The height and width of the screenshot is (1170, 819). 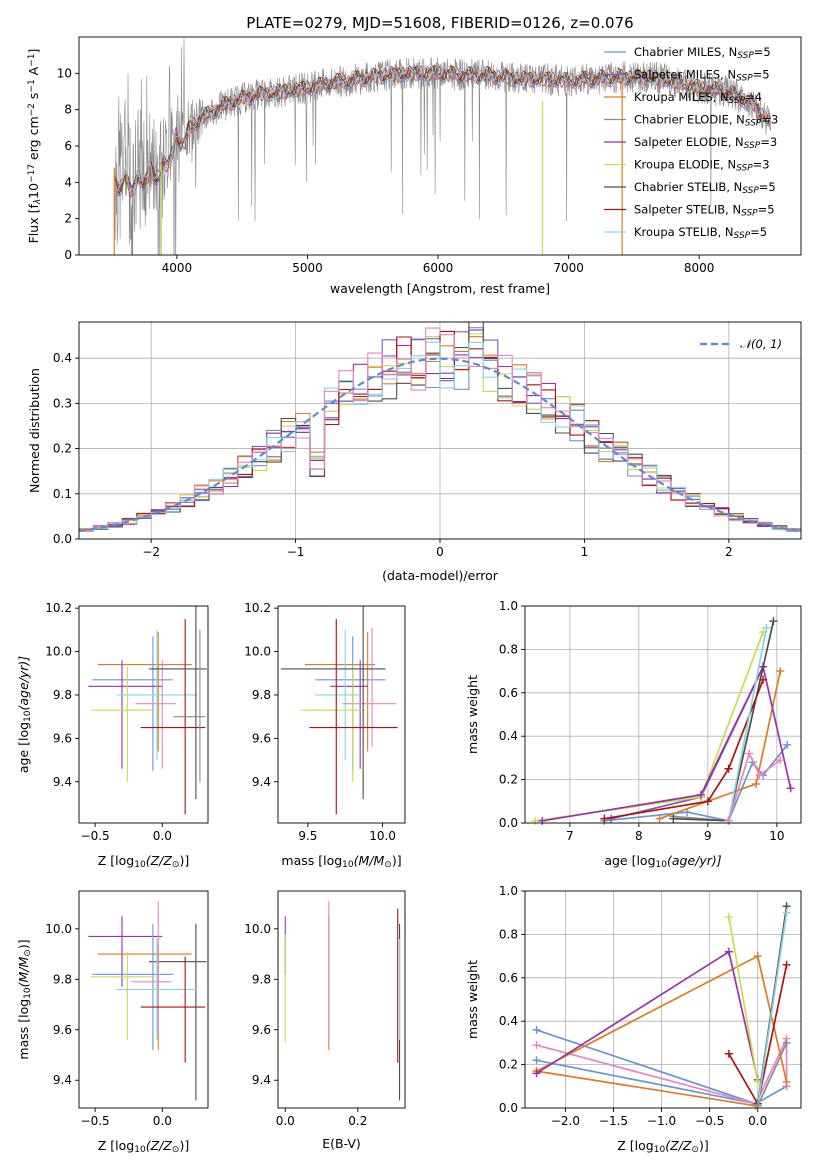 I want to click on residual-ylabel: Normed distribution, so click(x=34, y=430).